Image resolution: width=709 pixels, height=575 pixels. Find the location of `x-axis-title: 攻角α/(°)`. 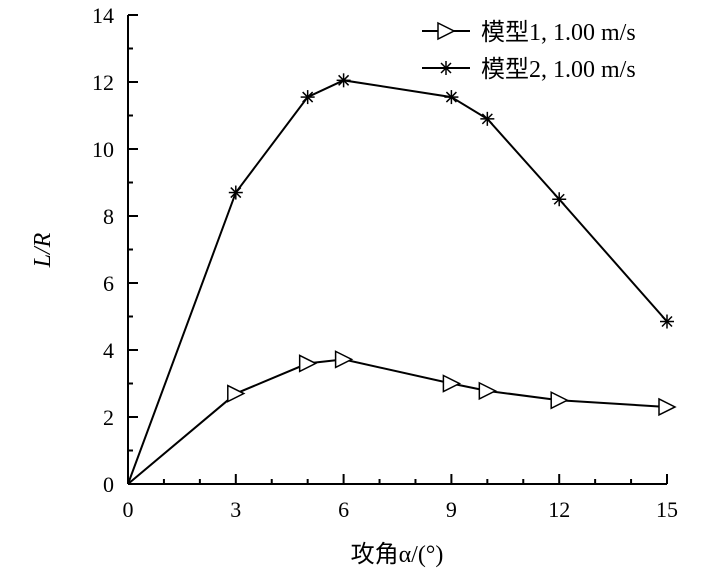

x-axis-title: 攻角α/(°) is located at coordinates (397, 554).